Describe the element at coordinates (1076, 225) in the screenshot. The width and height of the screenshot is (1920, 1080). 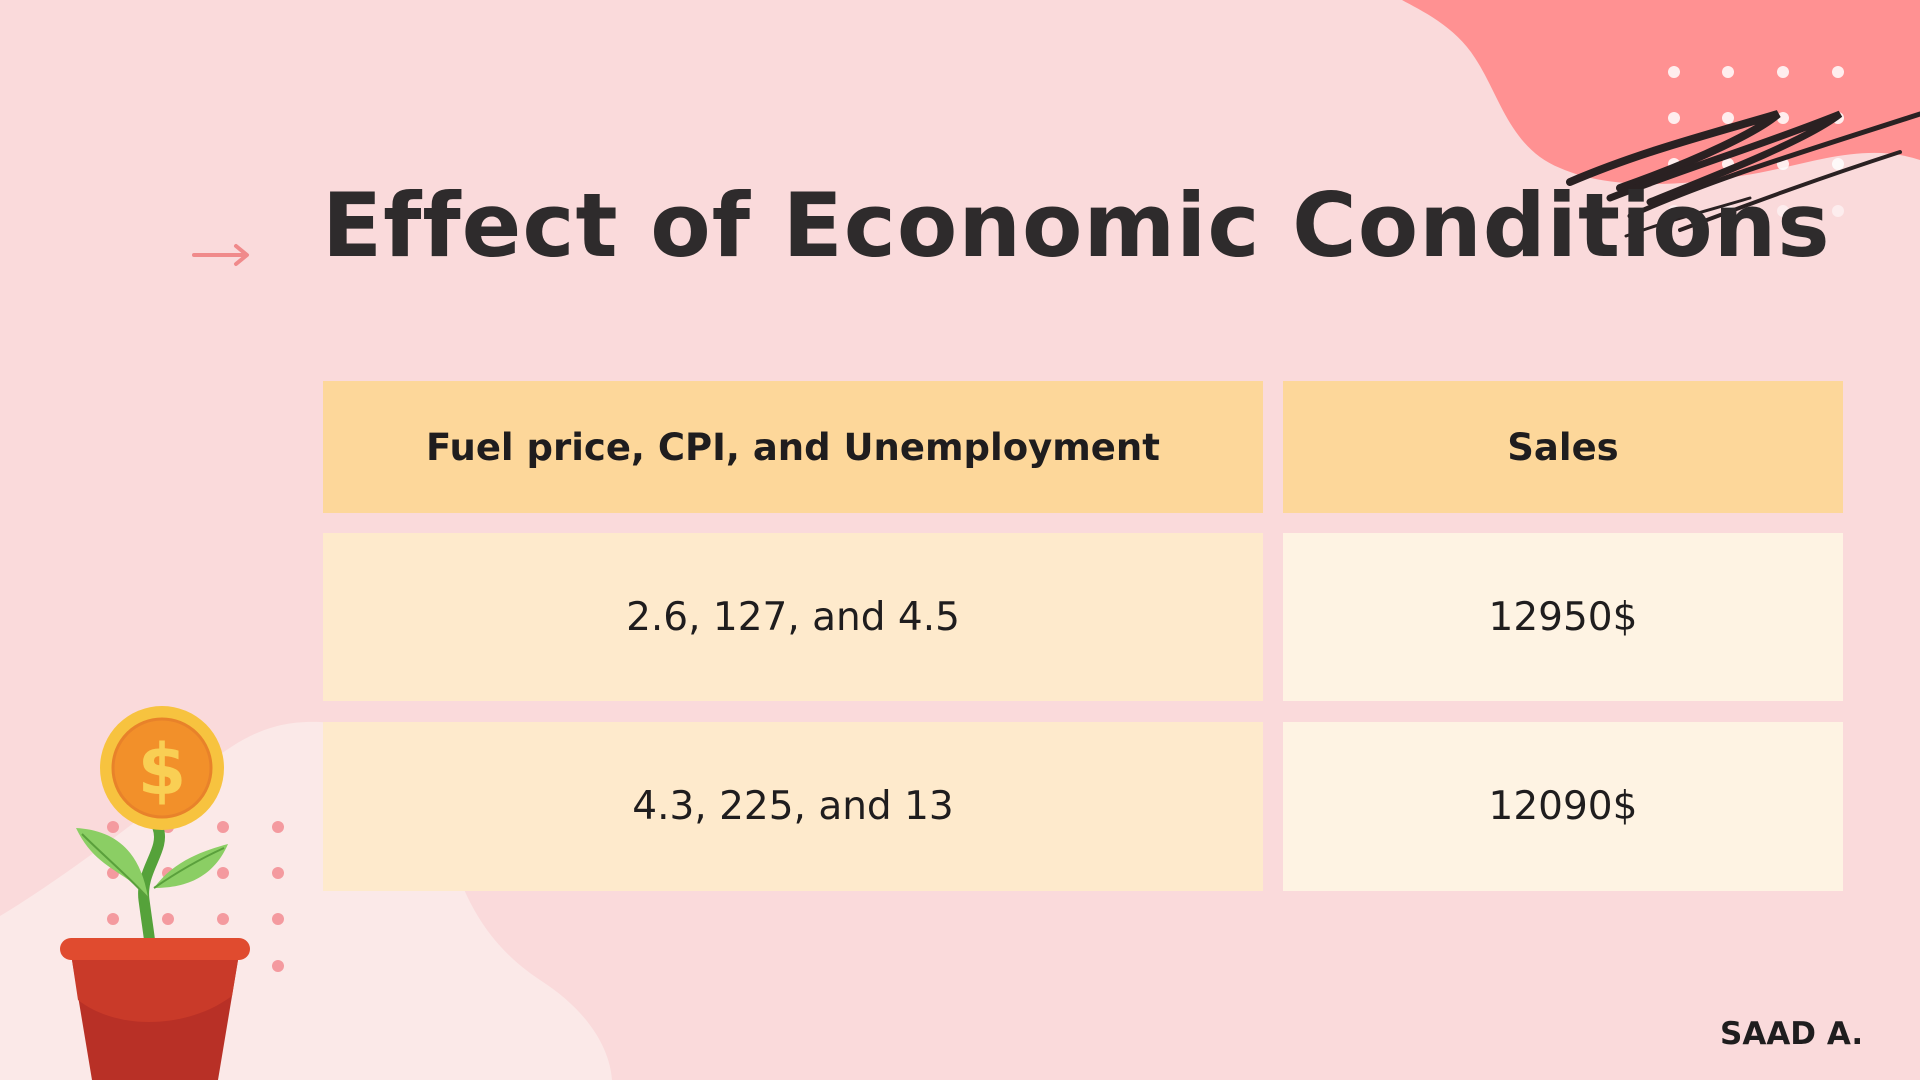
I see `slide-title: Effect of Economic Conditions` at that location.